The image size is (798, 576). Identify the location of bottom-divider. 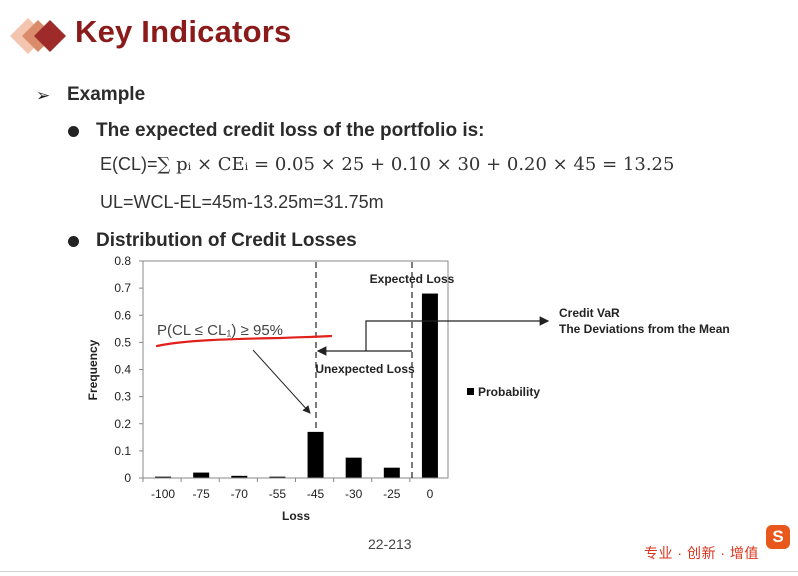
(399, 571).